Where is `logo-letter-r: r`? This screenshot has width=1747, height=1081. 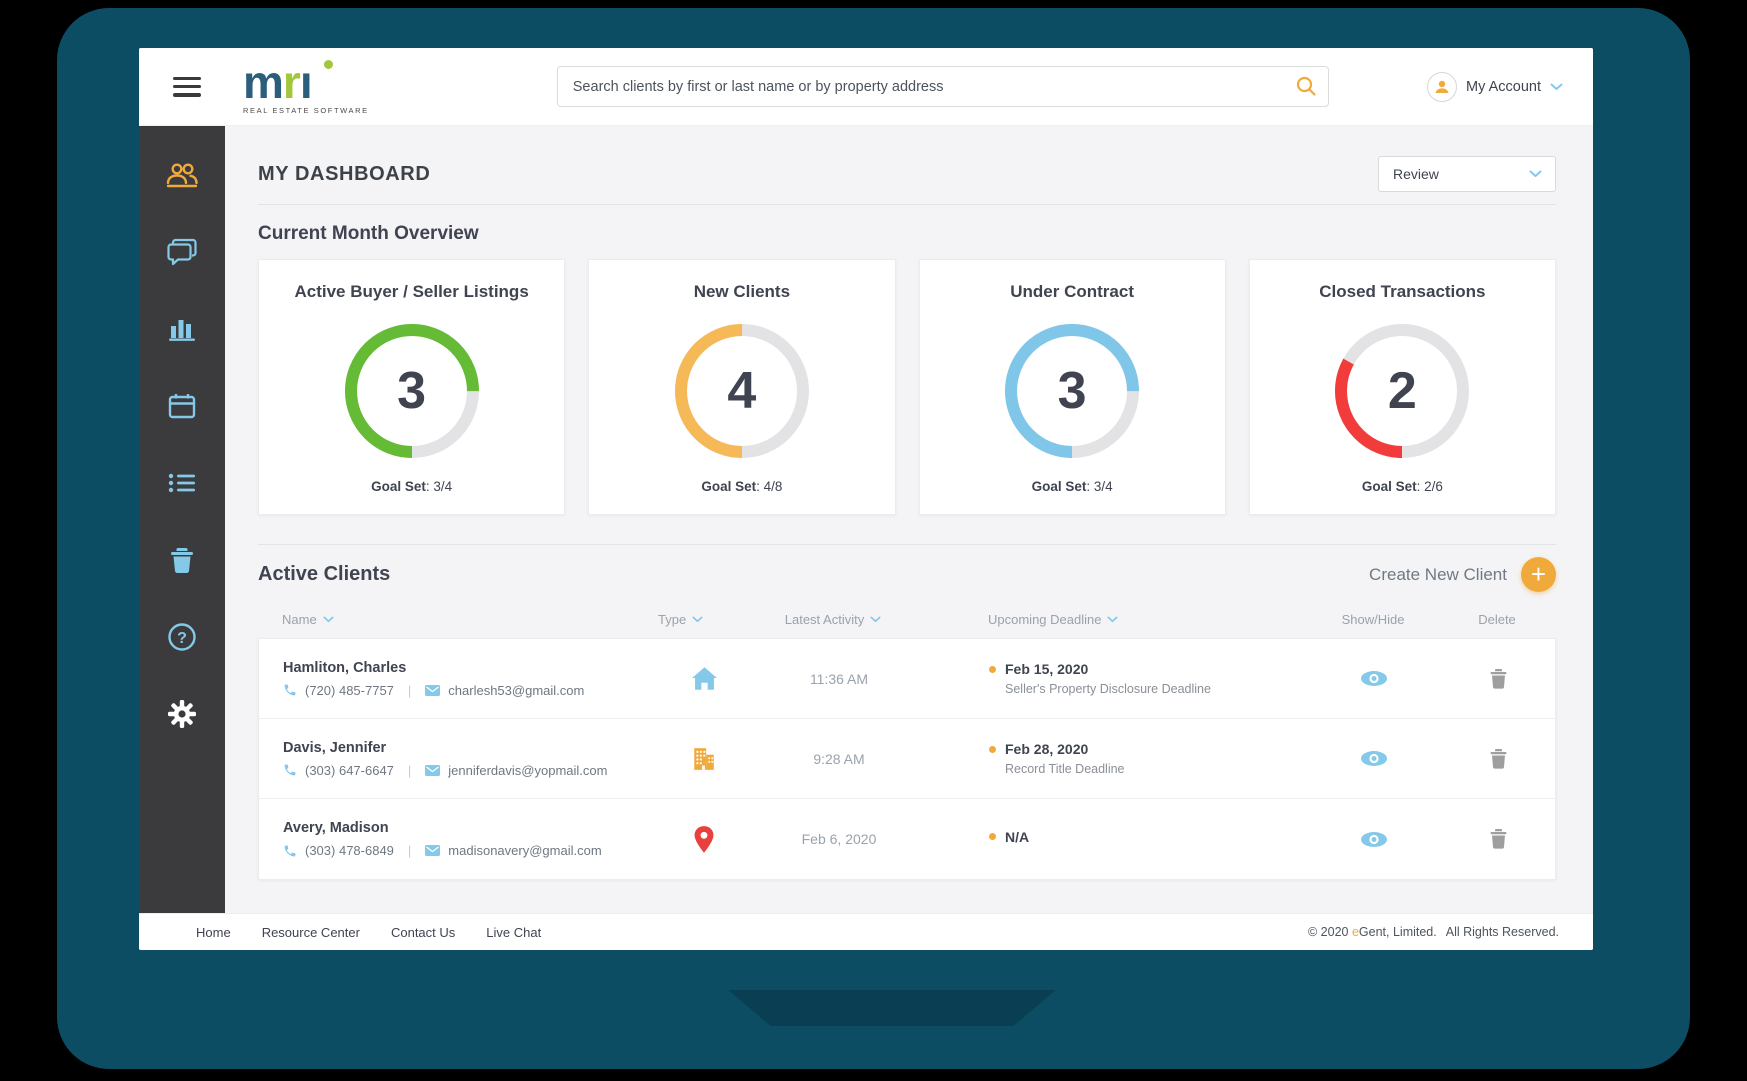
logo-letter-r: r is located at coordinates (291, 81).